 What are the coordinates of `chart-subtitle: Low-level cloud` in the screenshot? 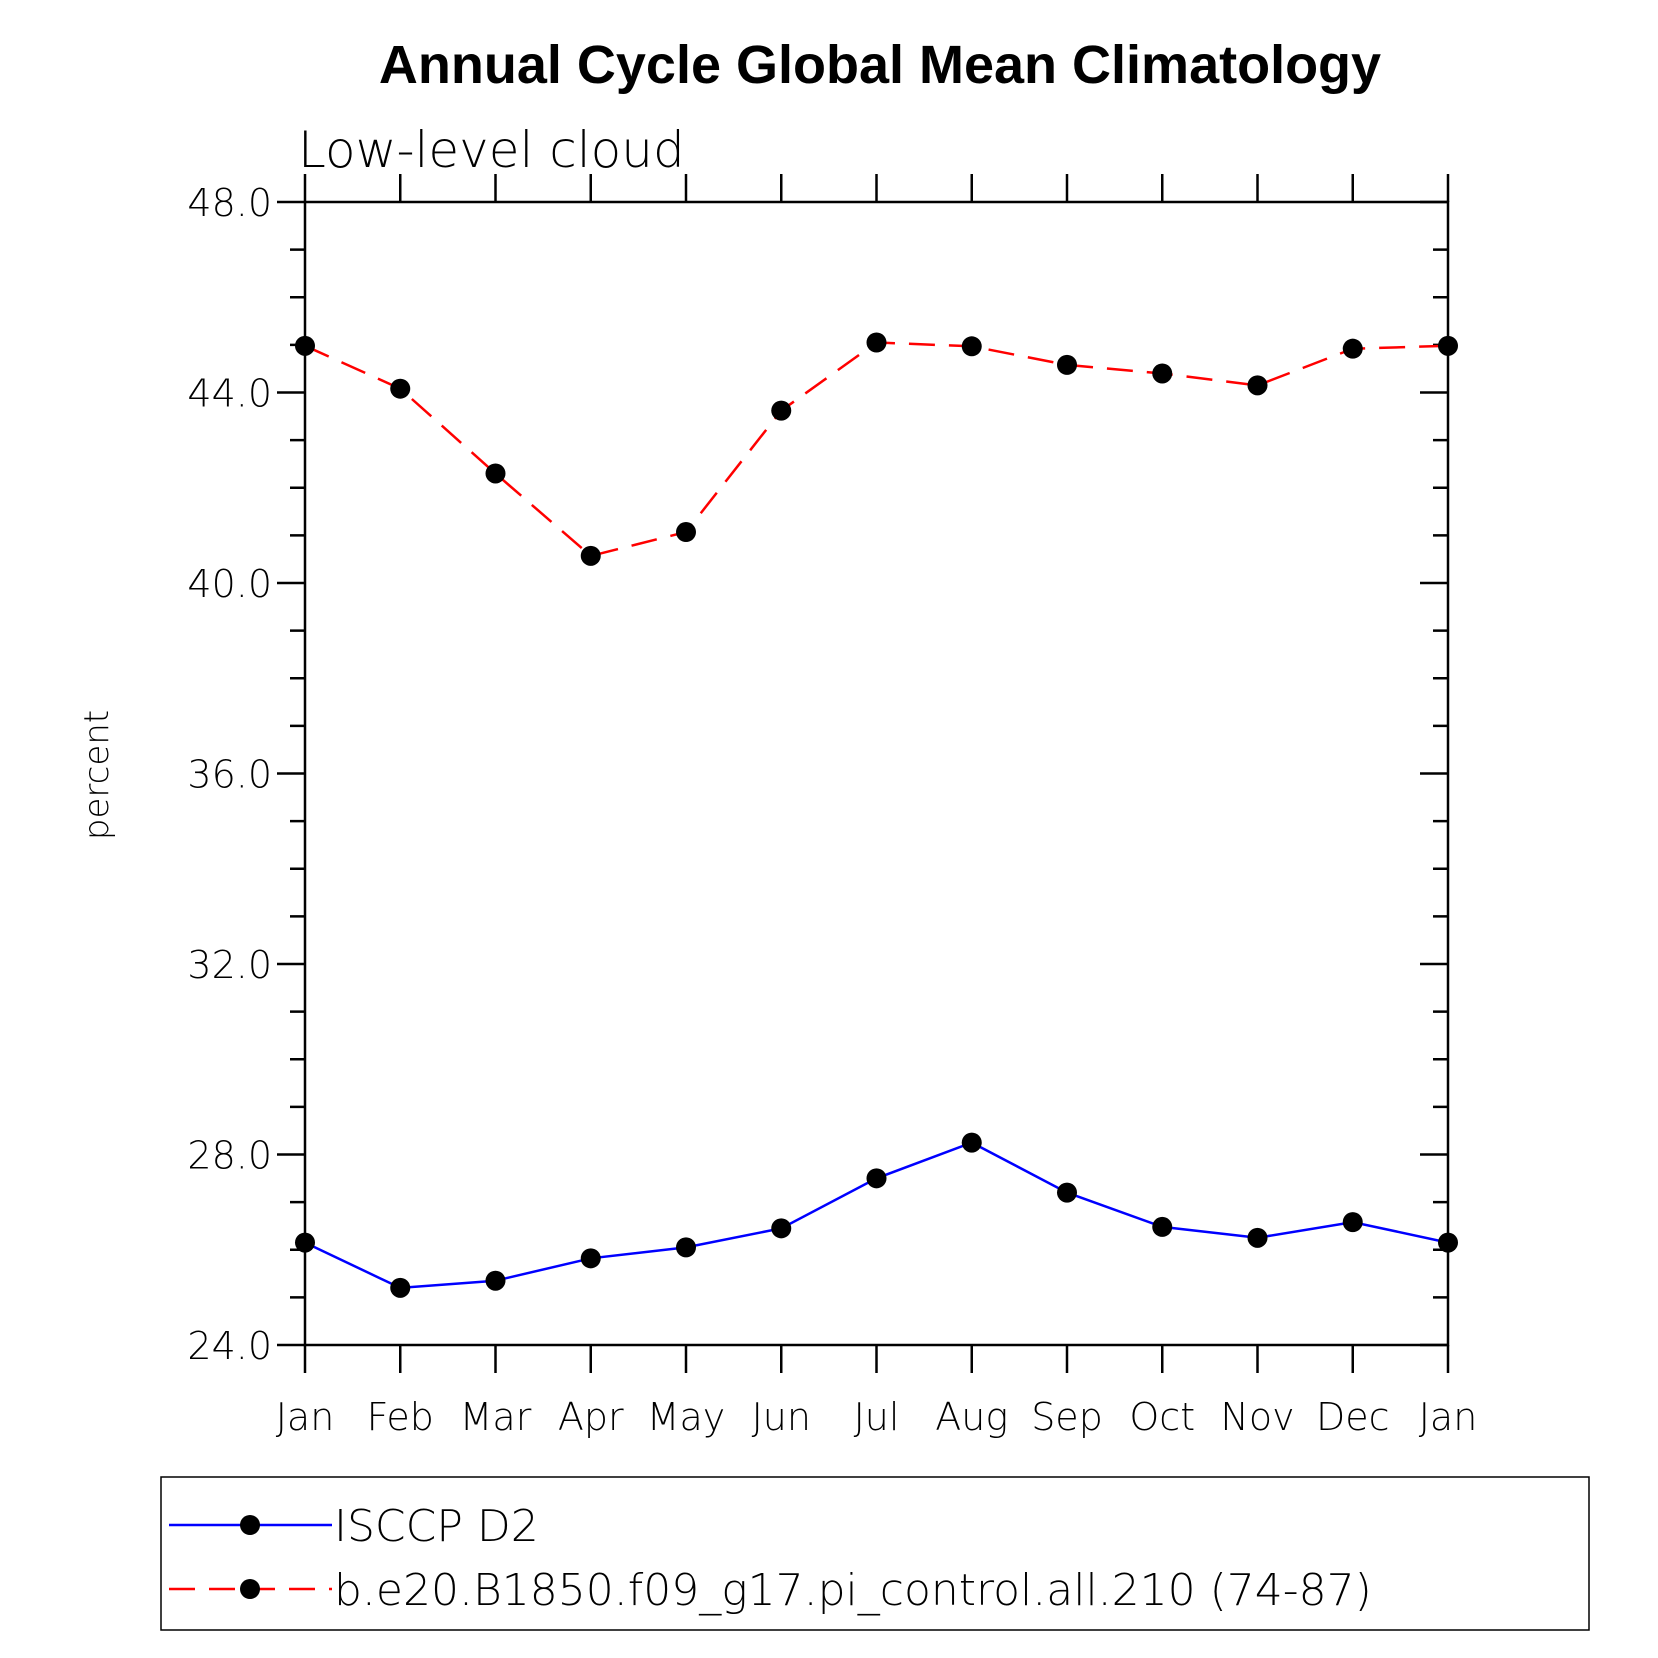 It's located at (491, 150).